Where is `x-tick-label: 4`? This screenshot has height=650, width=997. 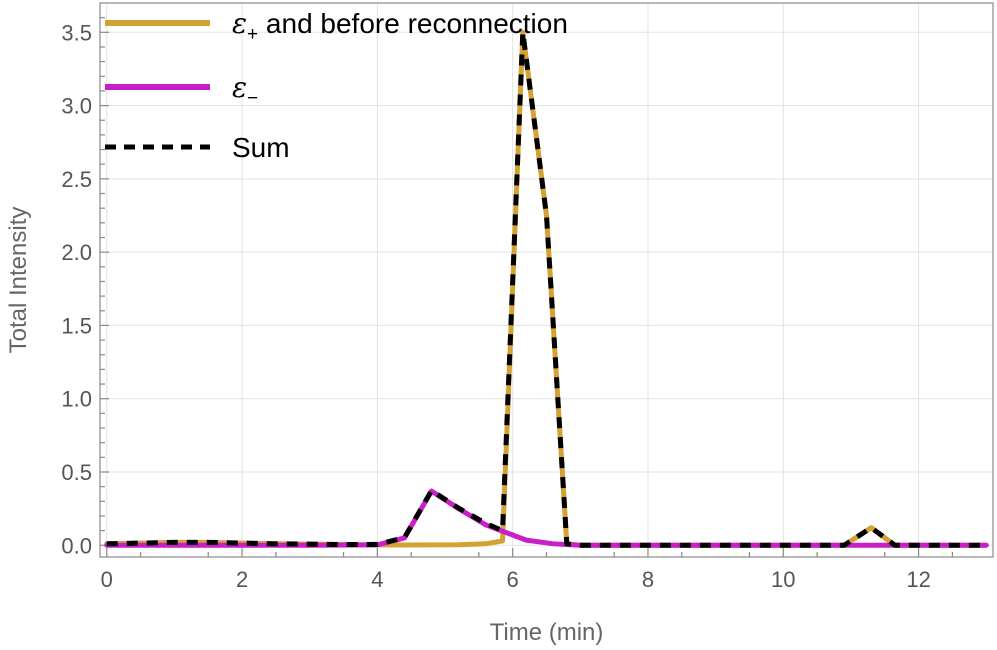
x-tick-label: 4 is located at coordinates (377, 579).